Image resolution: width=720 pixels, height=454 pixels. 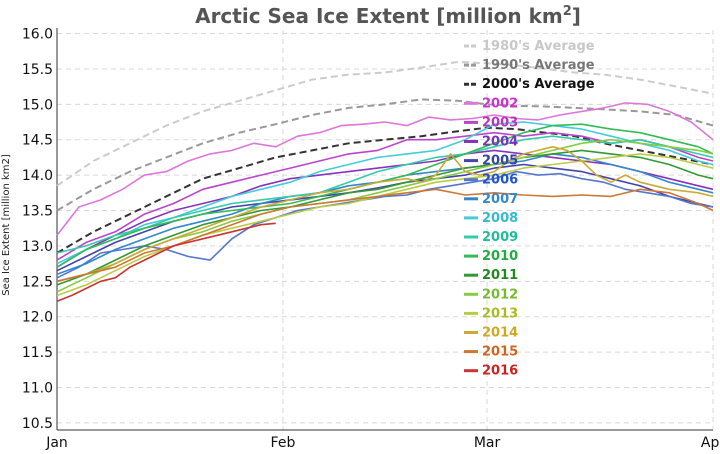 I want to click on y-tick-label: 11.0, so click(x=37, y=389).